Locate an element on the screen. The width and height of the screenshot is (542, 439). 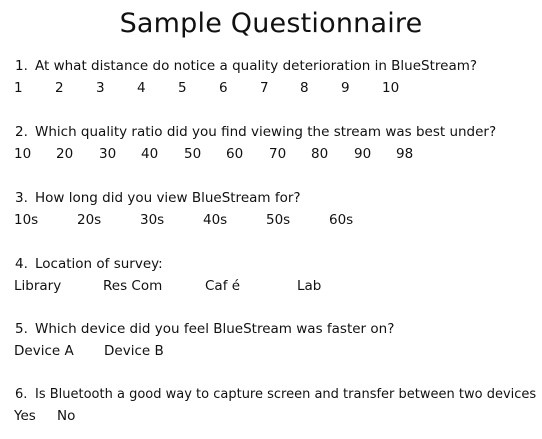
question-4-number: 4. is located at coordinates (21, 264).